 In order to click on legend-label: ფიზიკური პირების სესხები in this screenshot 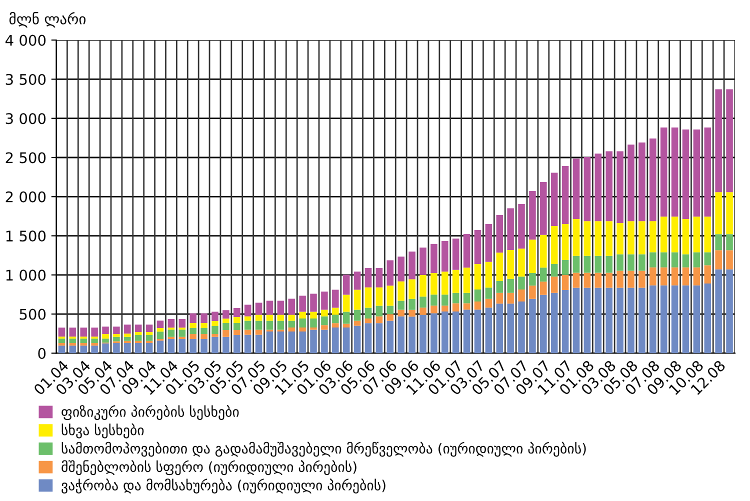, I will do `click(150, 412)`.